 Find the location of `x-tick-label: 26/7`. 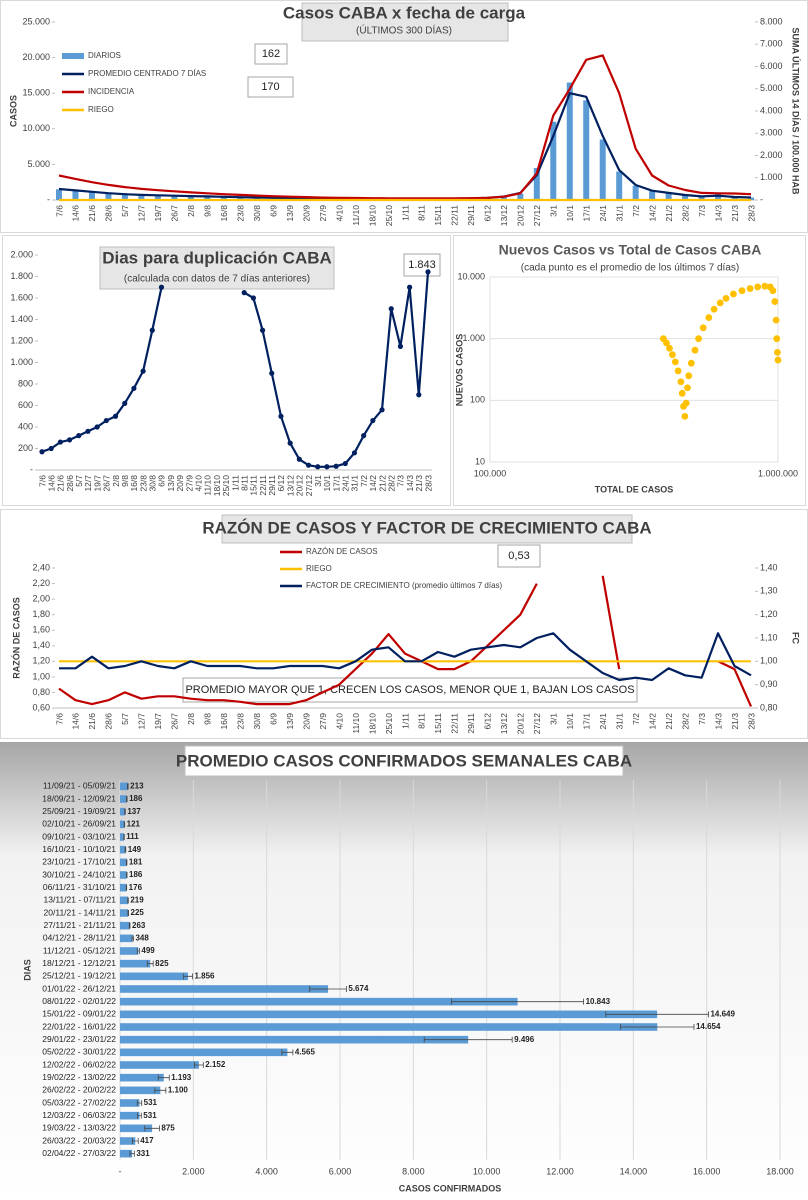

x-tick-label: 26/7 is located at coordinates (175, 721).